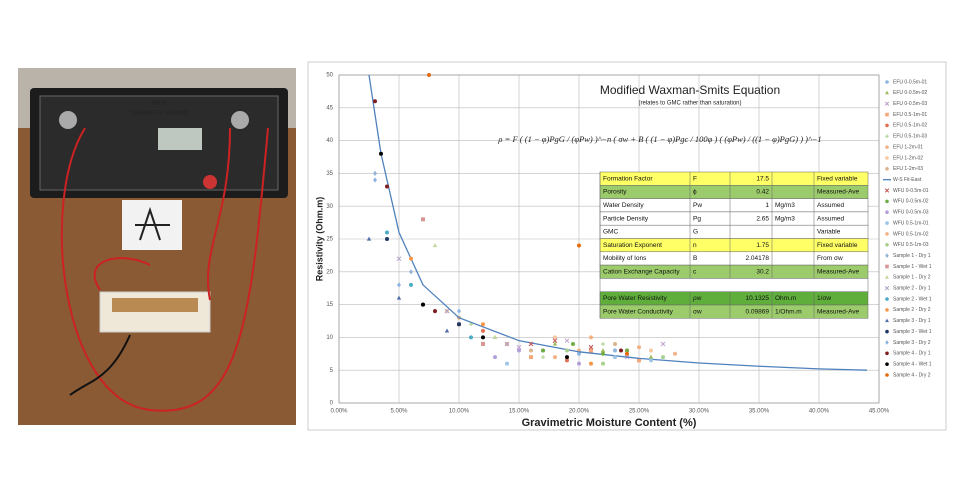  What do you see at coordinates (690, 90) in the screenshot?
I see `chart-title: Modified Waxman-Smits Equation` at bounding box center [690, 90].